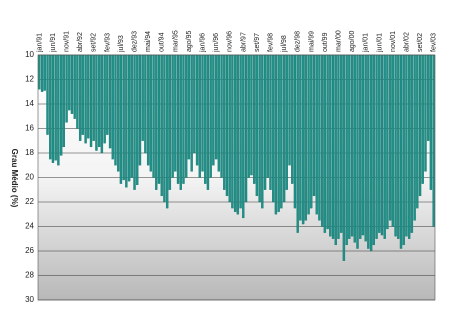 The height and width of the screenshot is (311, 450). What do you see at coordinates (393, 41) in the screenshot?
I see `x-tick-label: nov/01` at bounding box center [393, 41].